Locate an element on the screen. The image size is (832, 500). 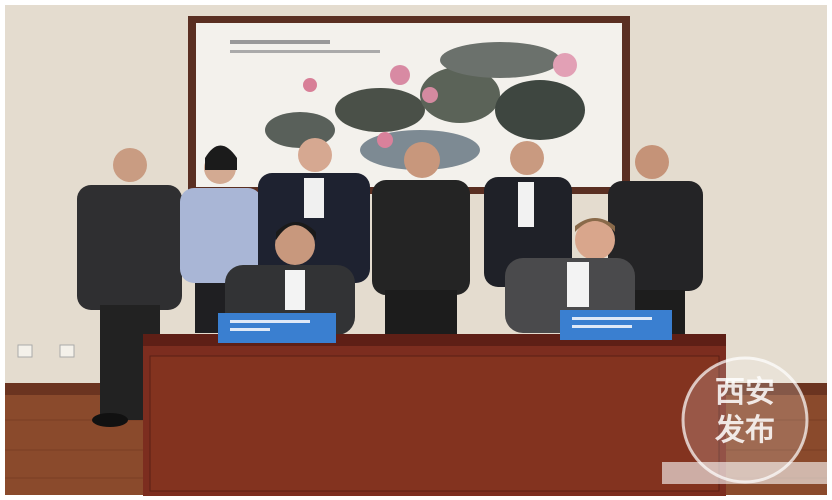
watermark-line1: 西安 is located at coordinates (745, 392).